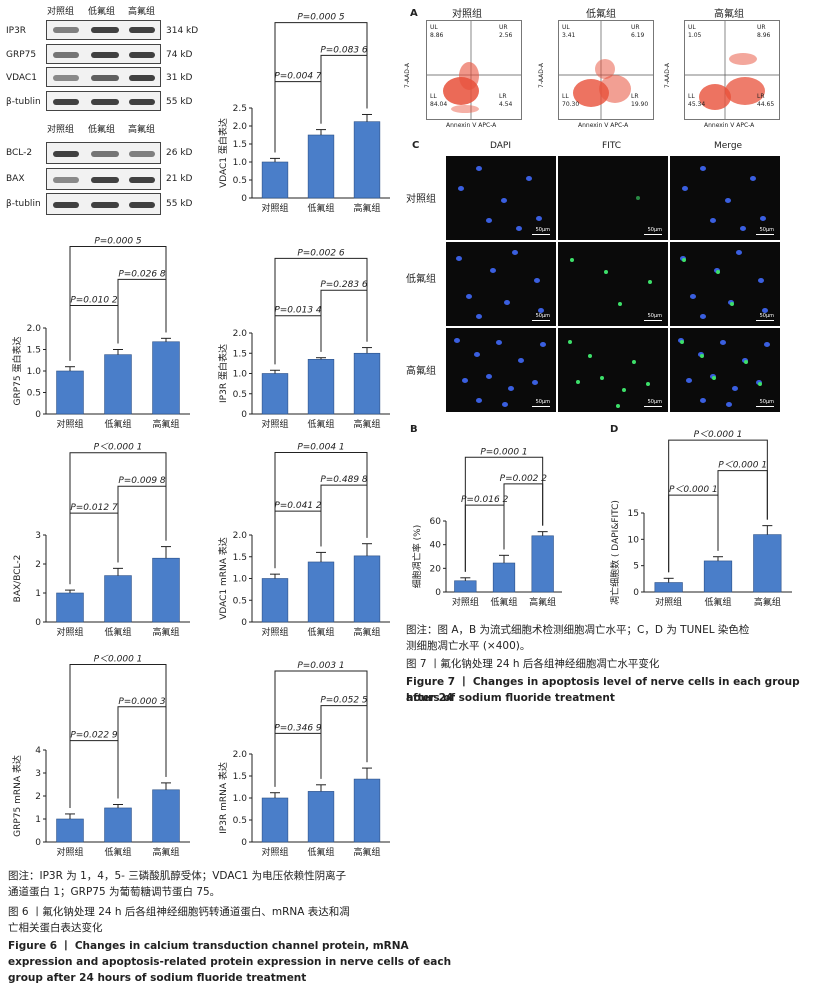  What do you see at coordinates (434, 27) in the screenshot?
I see `quadrant-label: UL` at bounding box center [434, 27].